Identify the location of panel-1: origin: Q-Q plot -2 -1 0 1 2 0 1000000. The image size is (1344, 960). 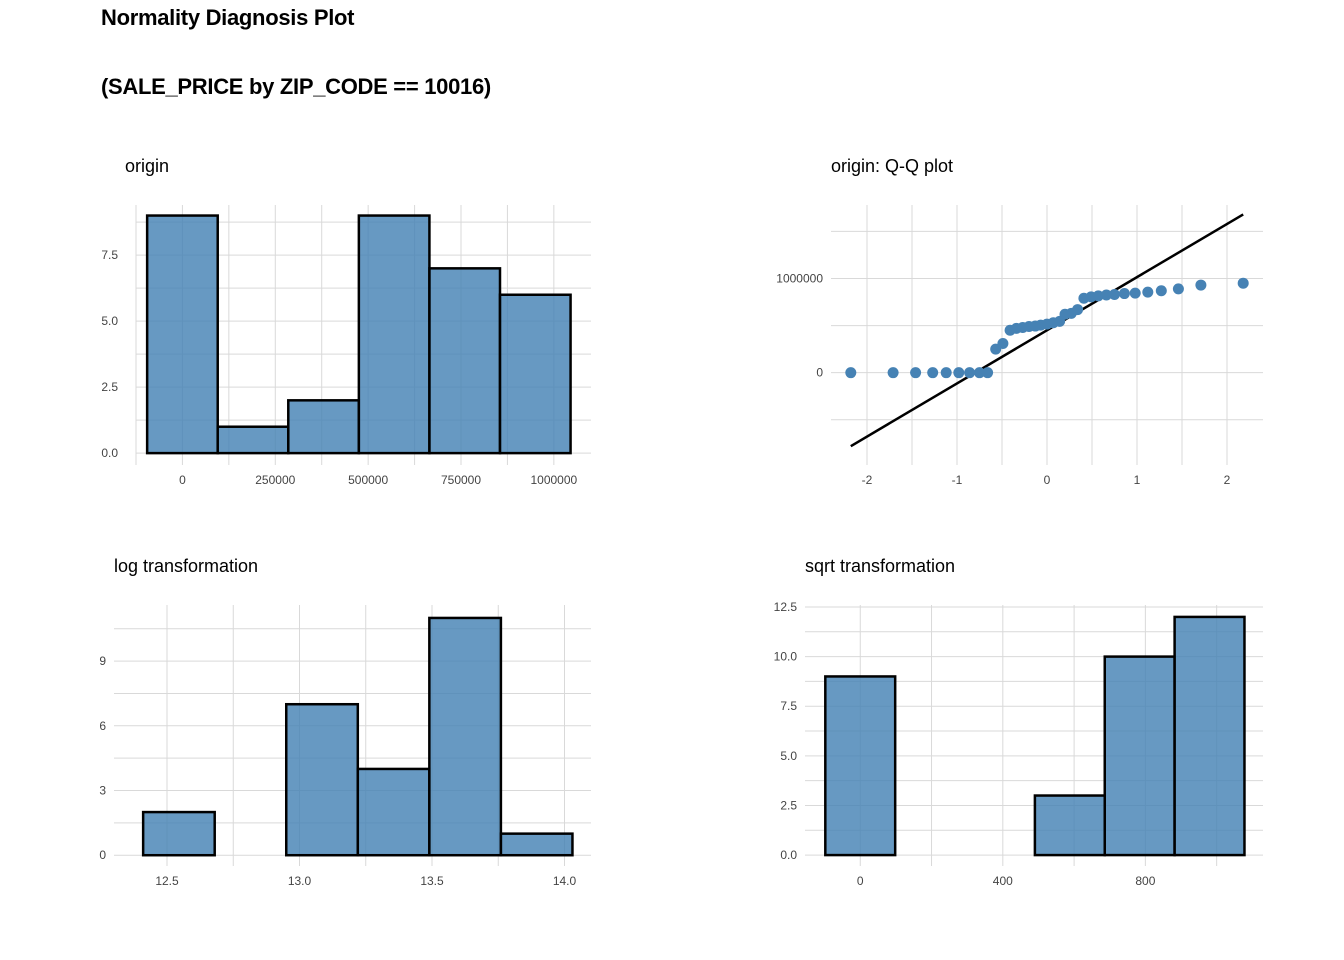
(1019, 321).